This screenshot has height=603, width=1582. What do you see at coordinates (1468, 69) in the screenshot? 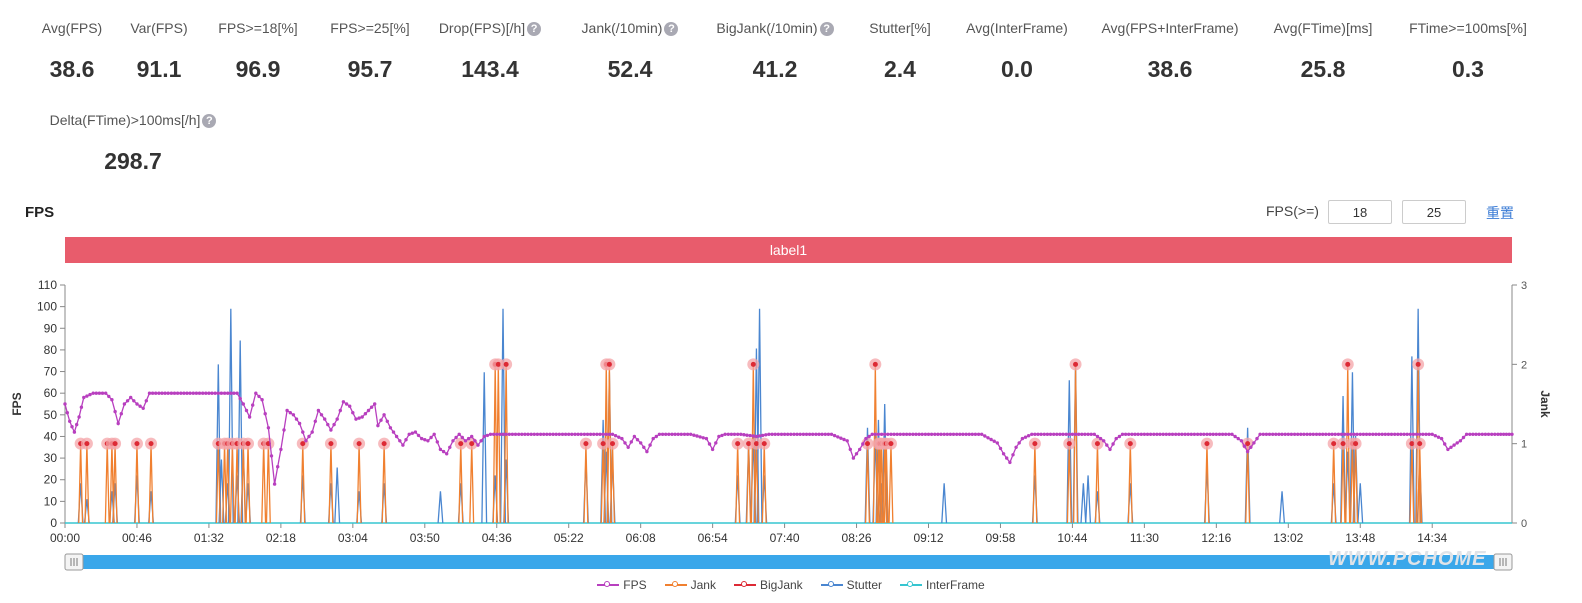
I see `stat-value: 0.3` at bounding box center [1468, 69].